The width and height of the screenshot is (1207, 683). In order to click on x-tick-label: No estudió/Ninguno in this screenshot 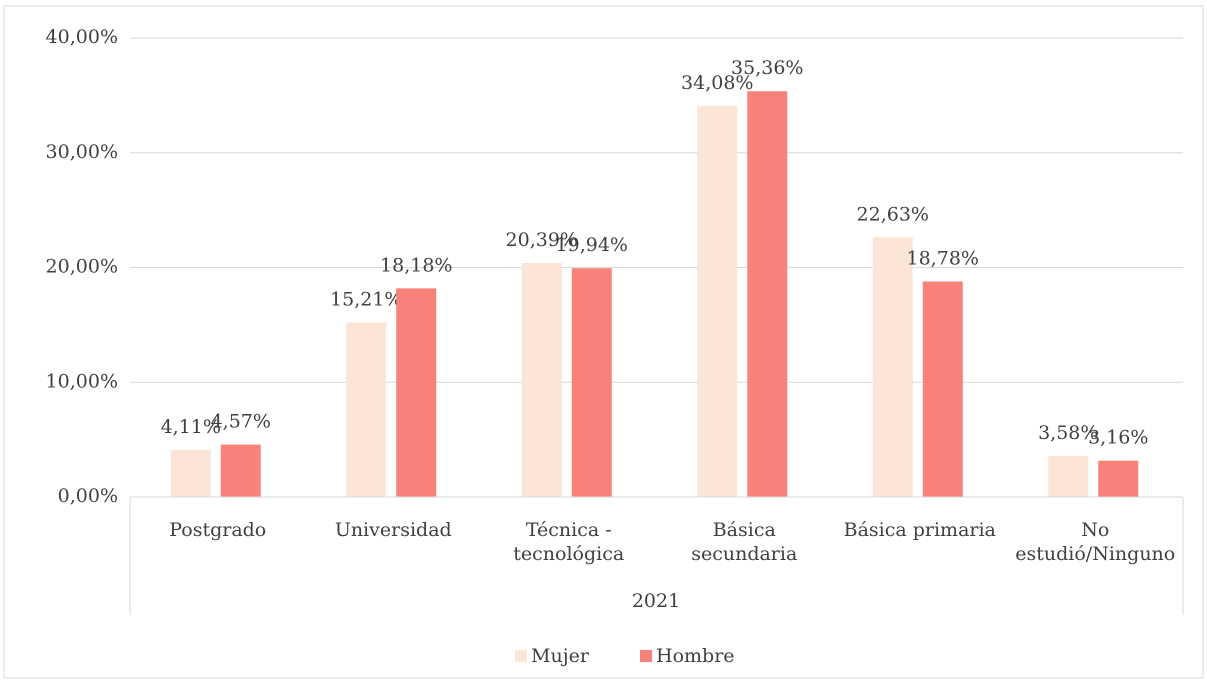, I will do `click(1095, 542)`.